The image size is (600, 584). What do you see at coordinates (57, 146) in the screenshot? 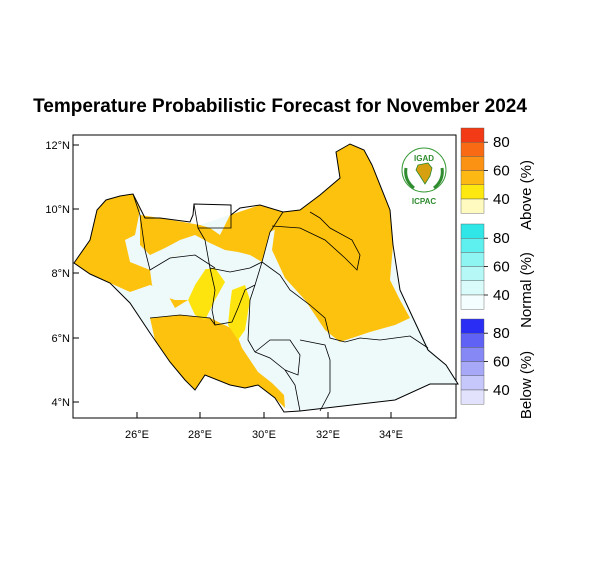
I see `y-tick-label: 12°N` at bounding box center [57, 146].